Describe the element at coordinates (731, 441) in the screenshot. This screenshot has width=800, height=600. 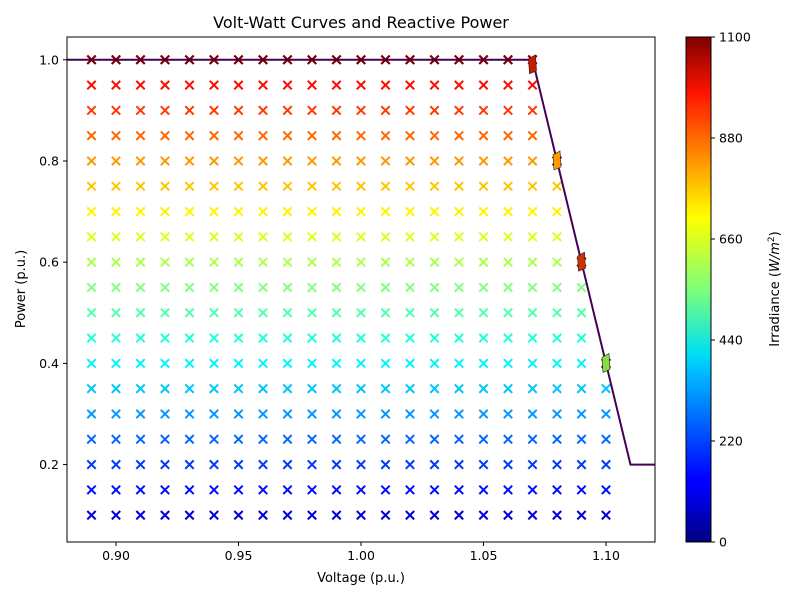
I see `colorbar-tick-label: 220` at that location.